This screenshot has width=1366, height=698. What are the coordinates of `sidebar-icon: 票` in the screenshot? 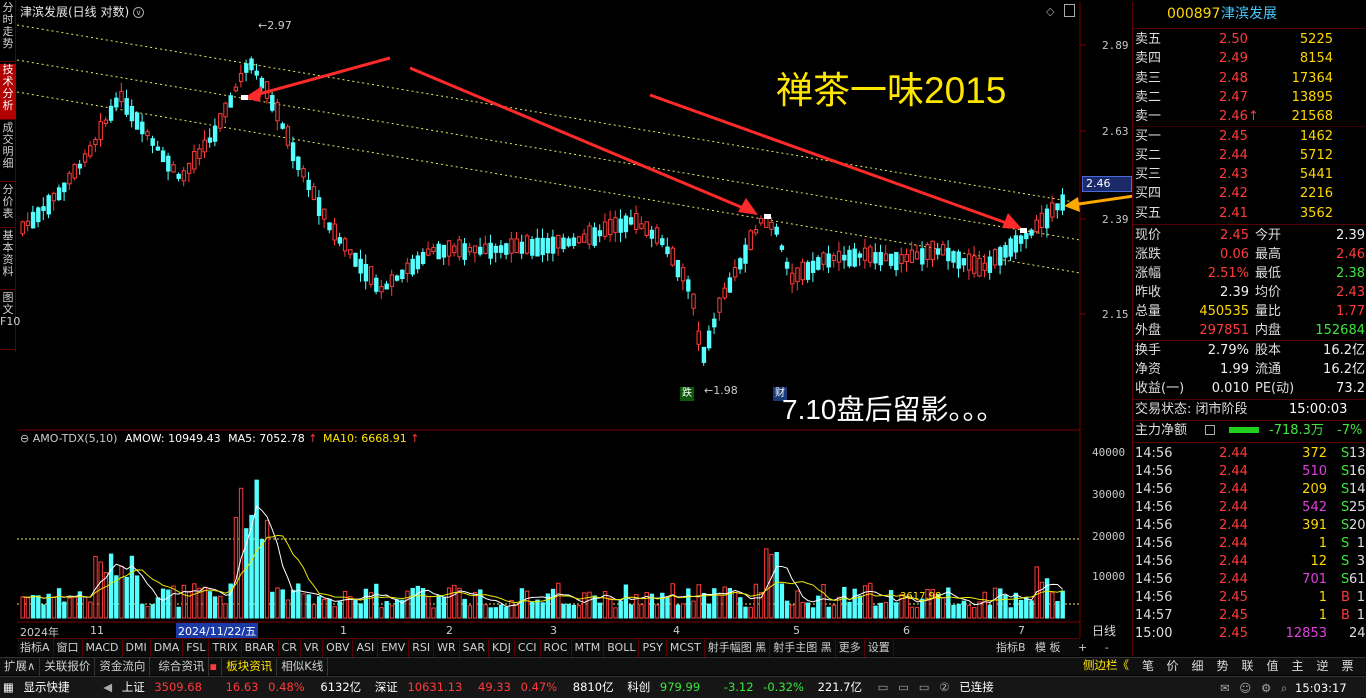 It's located at (1347, 666).